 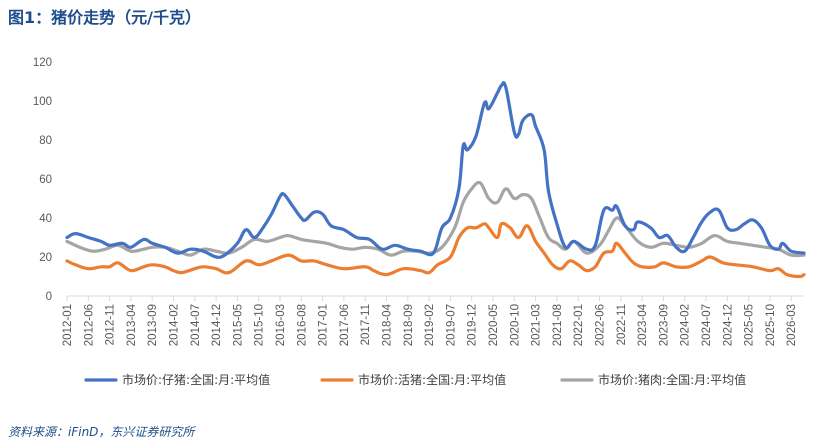 I want to click on x-tick-label: 2017-06, so click(x=345, y=325).